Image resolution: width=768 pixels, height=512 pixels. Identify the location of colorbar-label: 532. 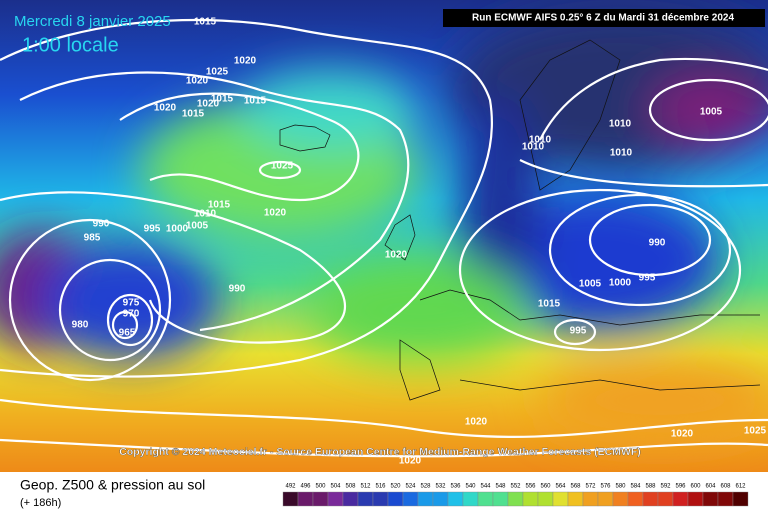
(440, 487).